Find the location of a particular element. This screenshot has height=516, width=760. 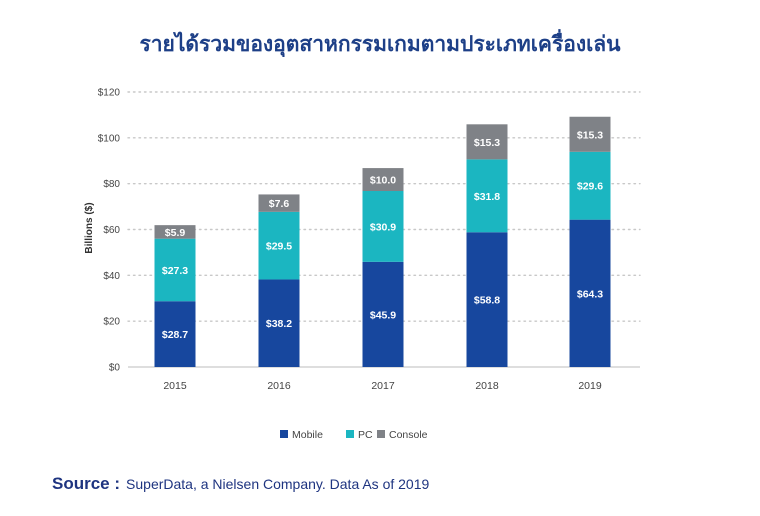

data-label-pc-2015: $27.3 is located at coordinates (175, 271).